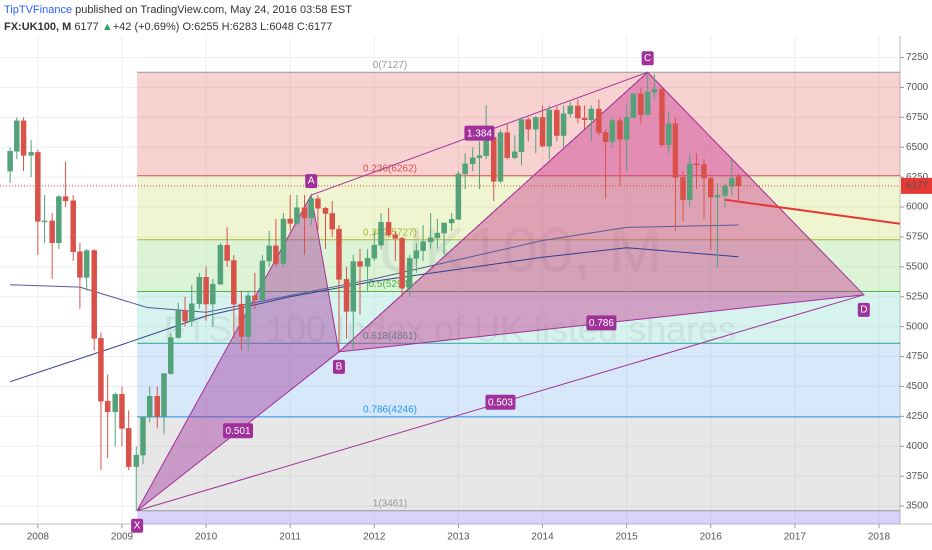 This screenshot has height=550, width=932. Describe the element at coordinates (206, 537) in the screenshot. I see `x-tick-label: 2010` at that location.